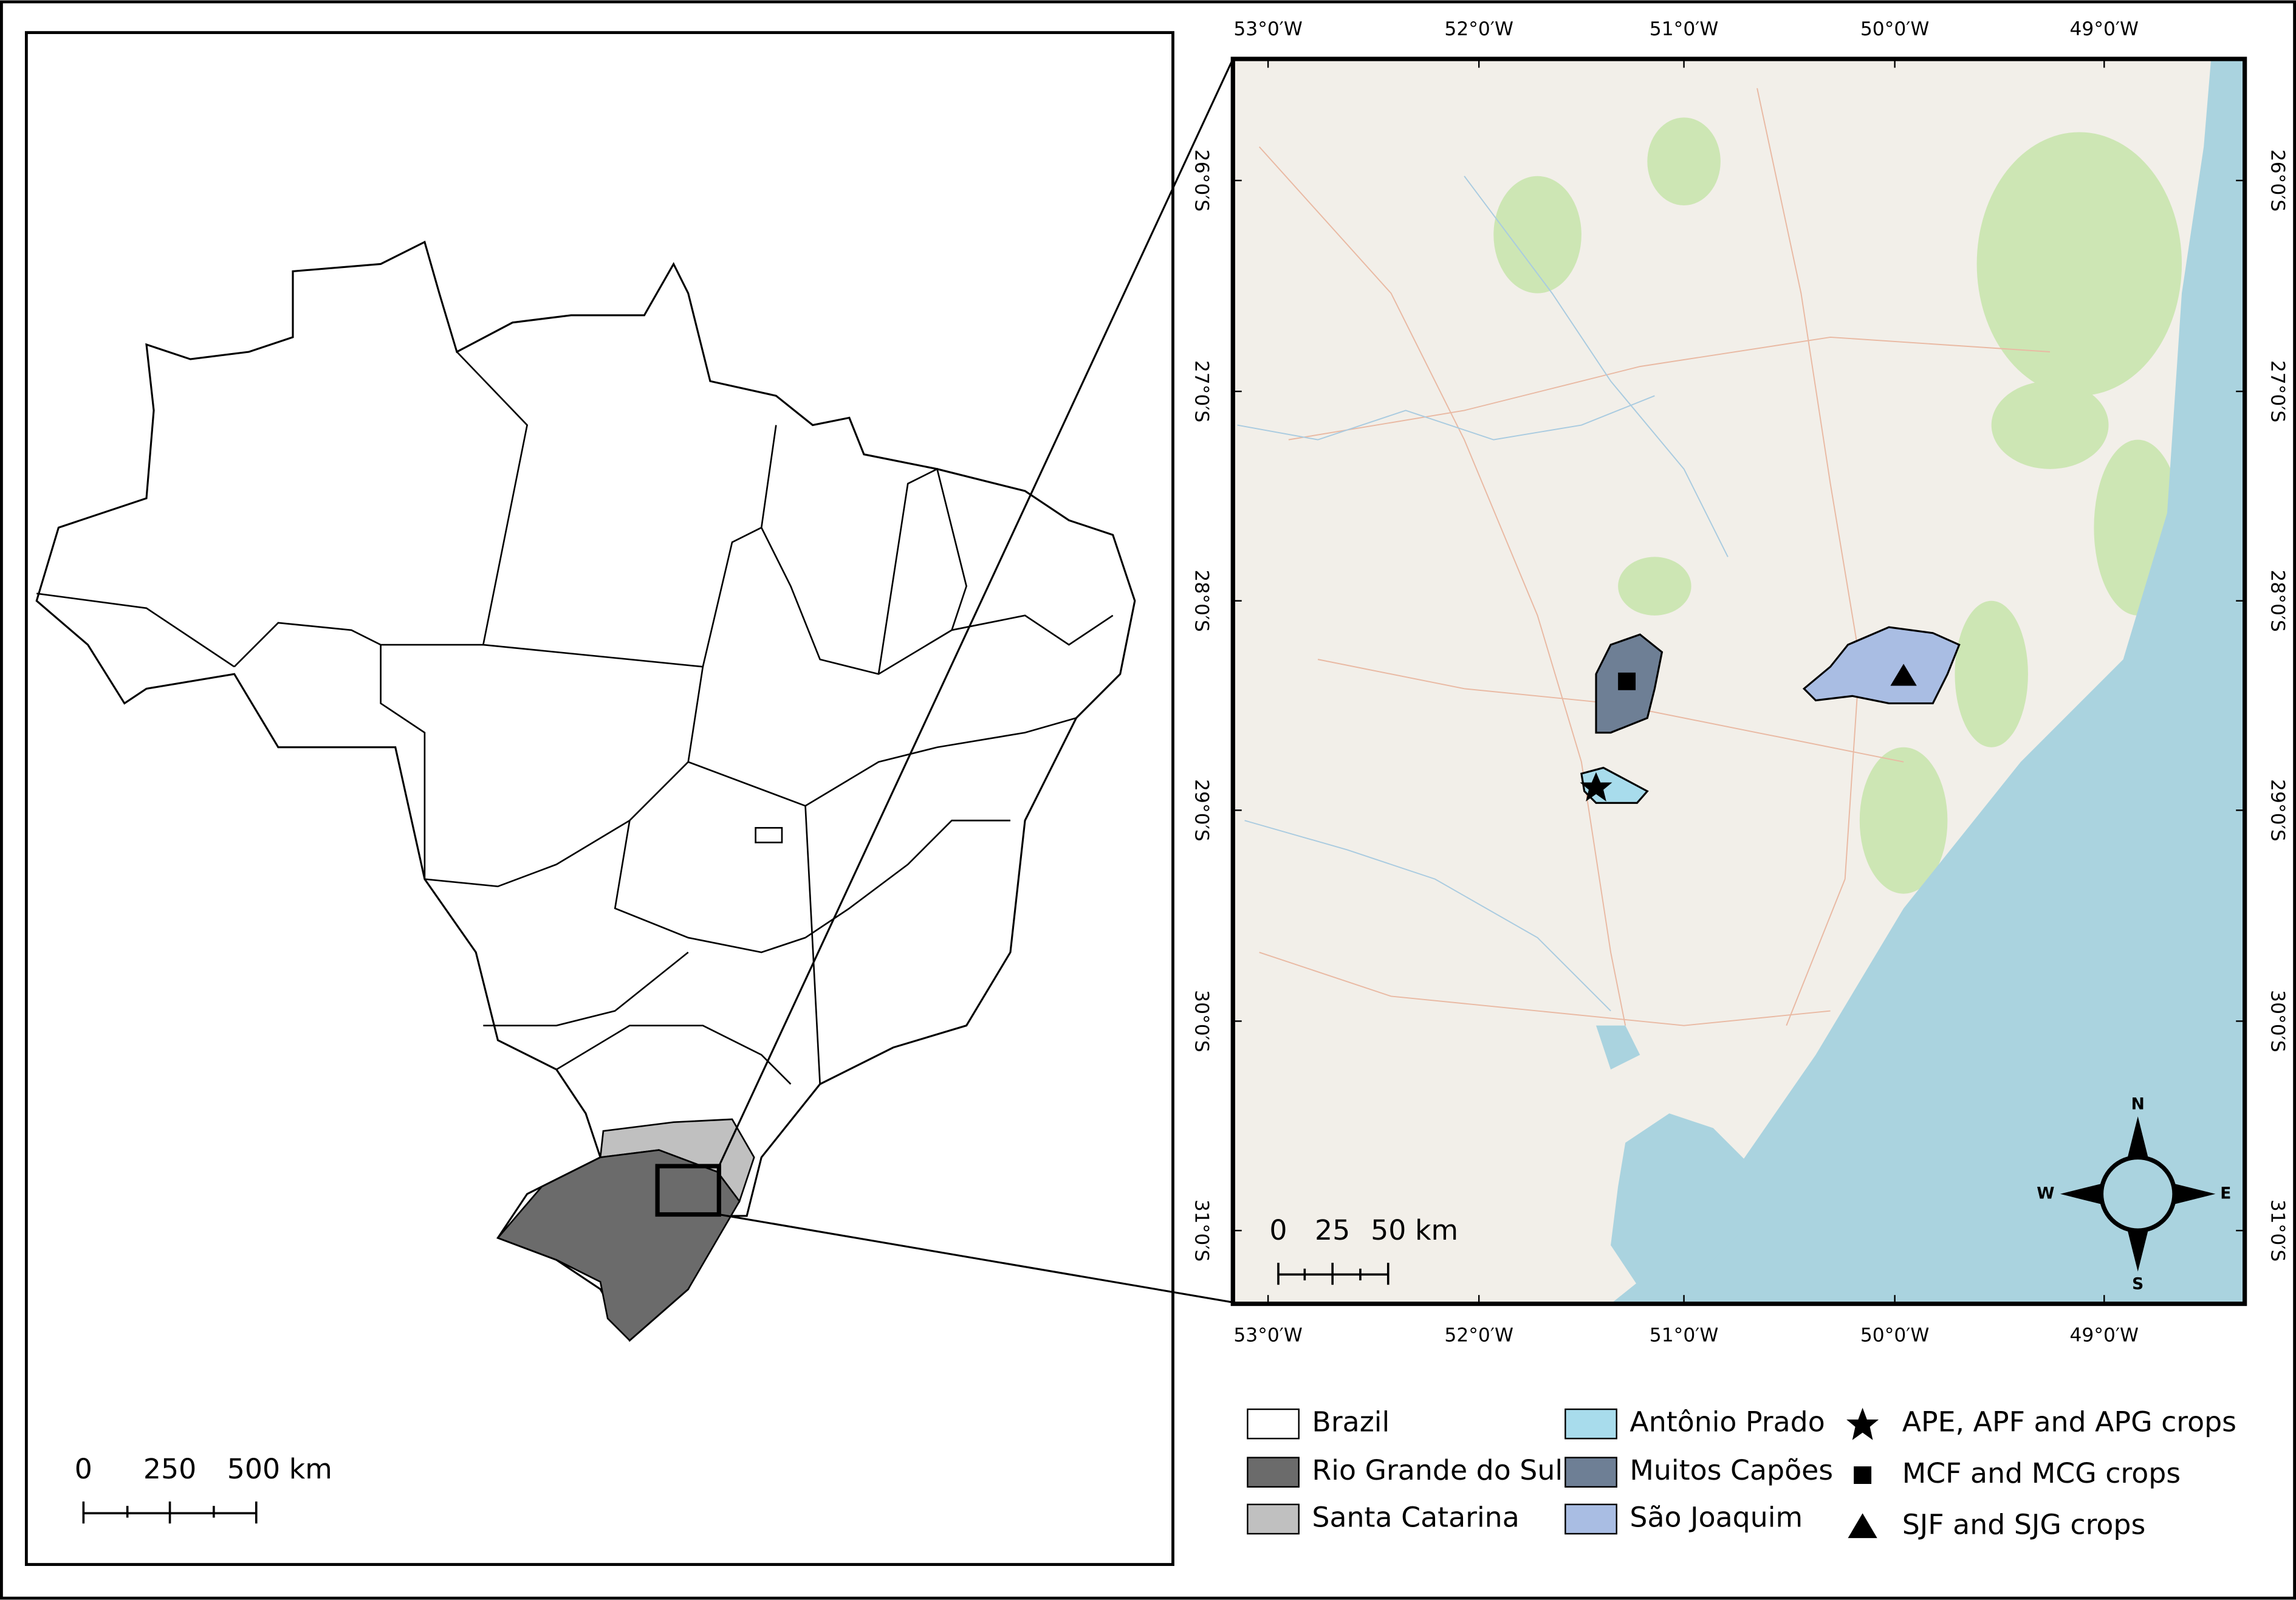 The image size is (2296, 1600). I want to click on star-marker, so click(1596, 787).